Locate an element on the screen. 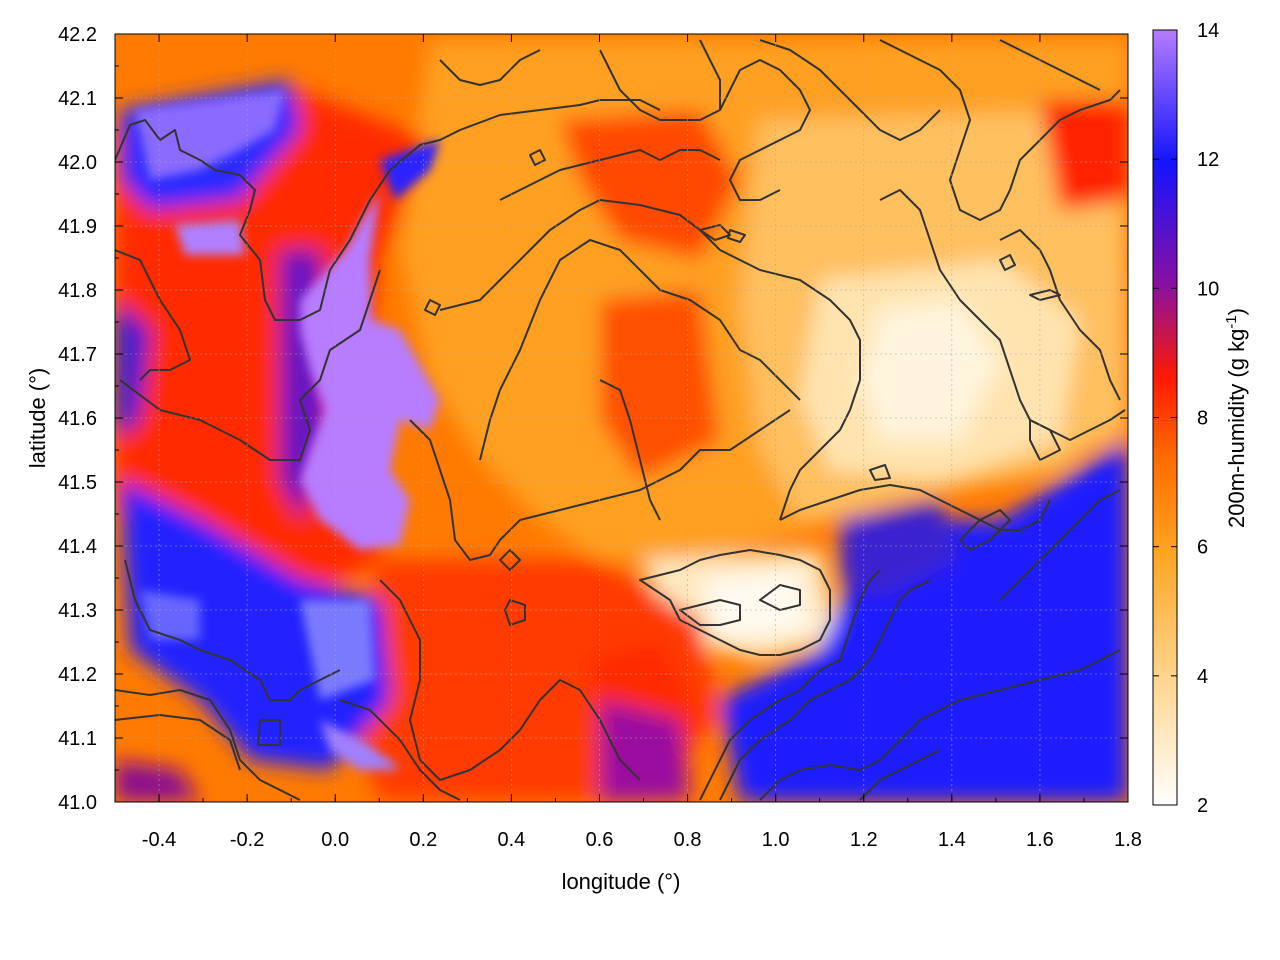 This screenshot has width=1280, height=960. y-axis-label: latitude (°) is located at coordinates (37, 418).